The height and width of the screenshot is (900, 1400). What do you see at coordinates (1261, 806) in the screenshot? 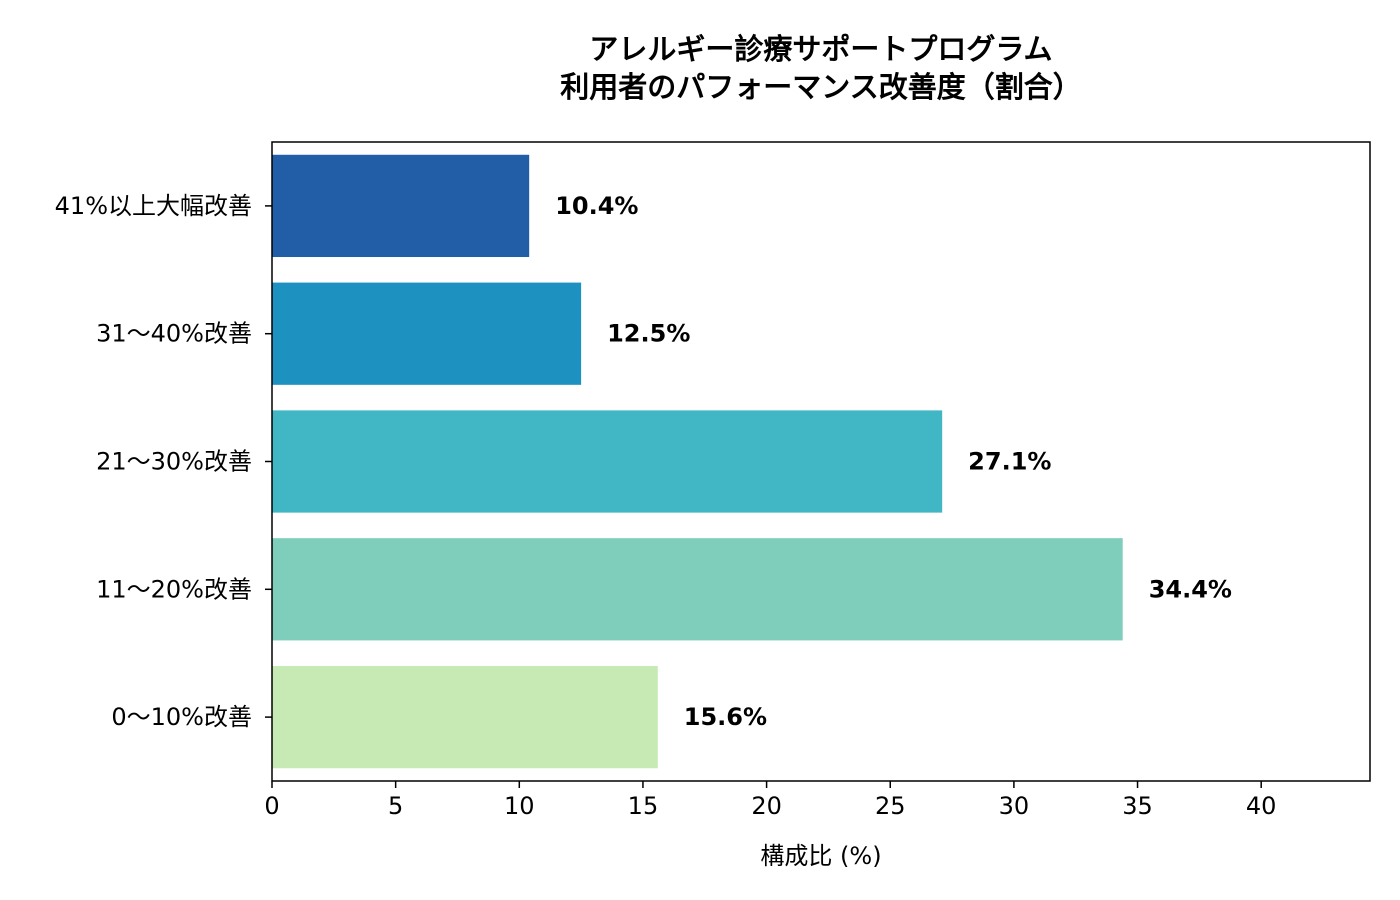
I see `x-tick-label-40: 40` at bounding box center [1261, 806].